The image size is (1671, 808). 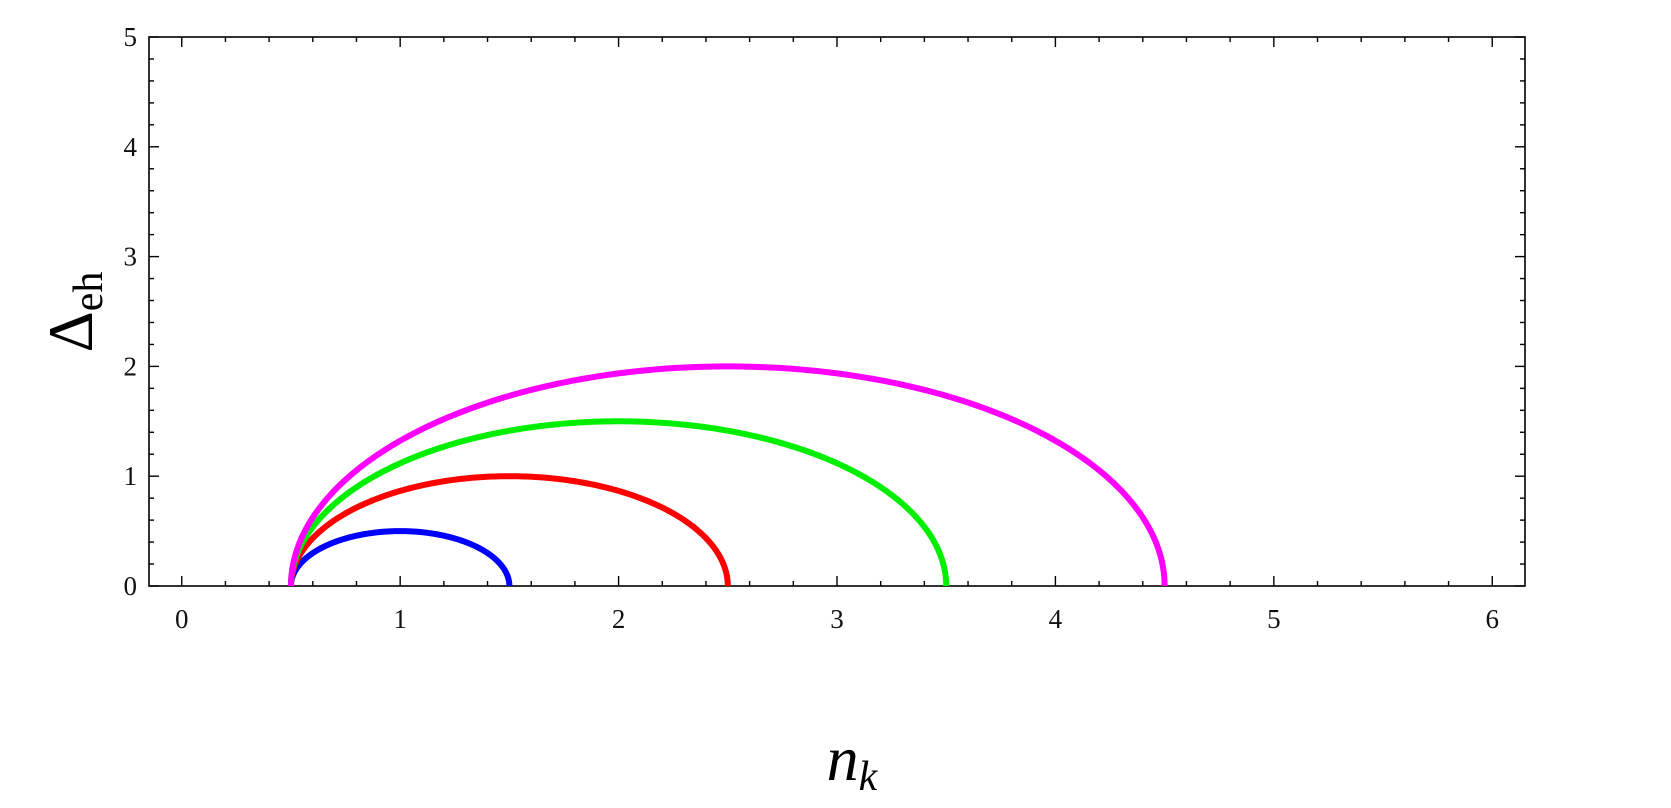 What do you see at coordinates (131, 257) in the screenshot?
I see `y-tick-label: 3` at bounding box center [131, 257].